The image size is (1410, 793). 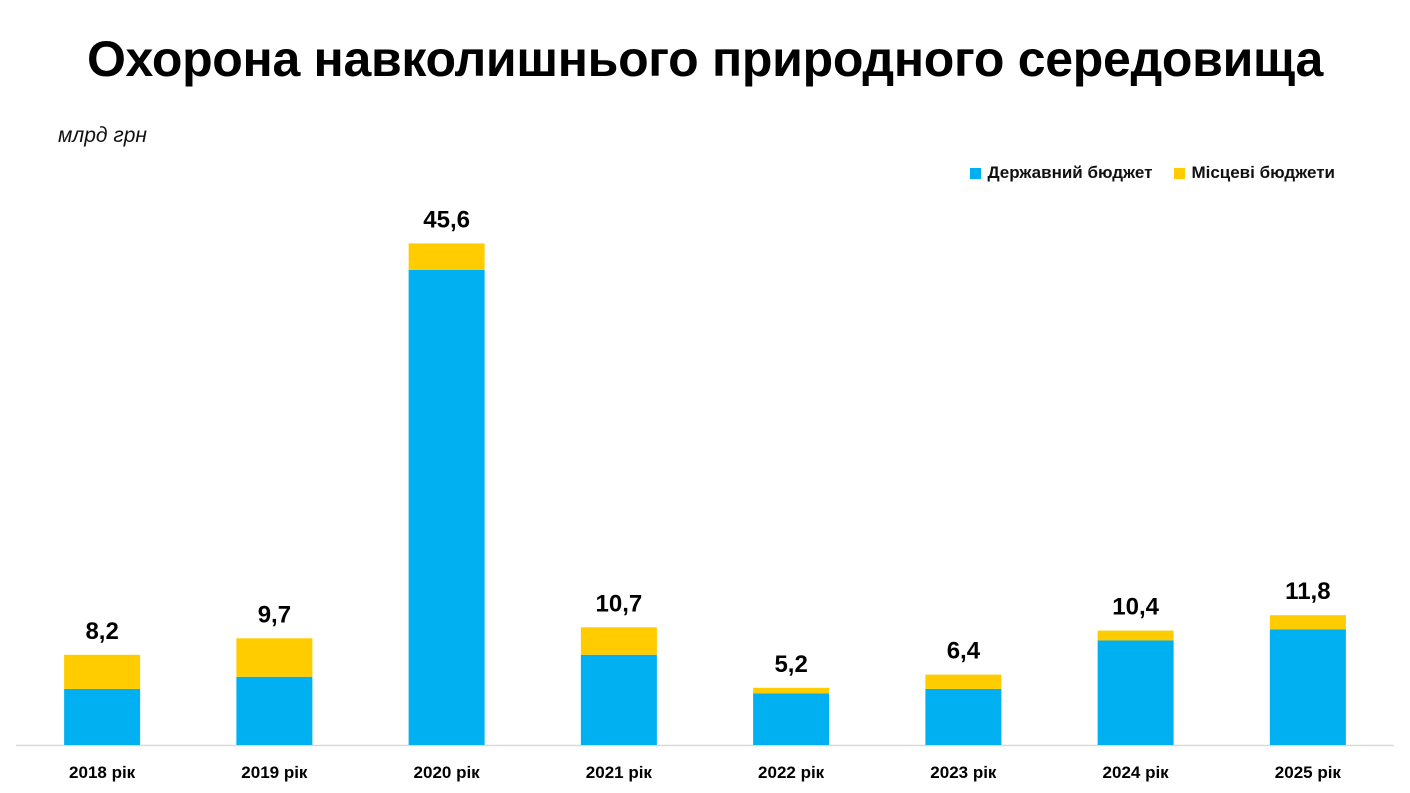 I want to click on x-tick-label: 2018 рік, so click(x=102, y=772).